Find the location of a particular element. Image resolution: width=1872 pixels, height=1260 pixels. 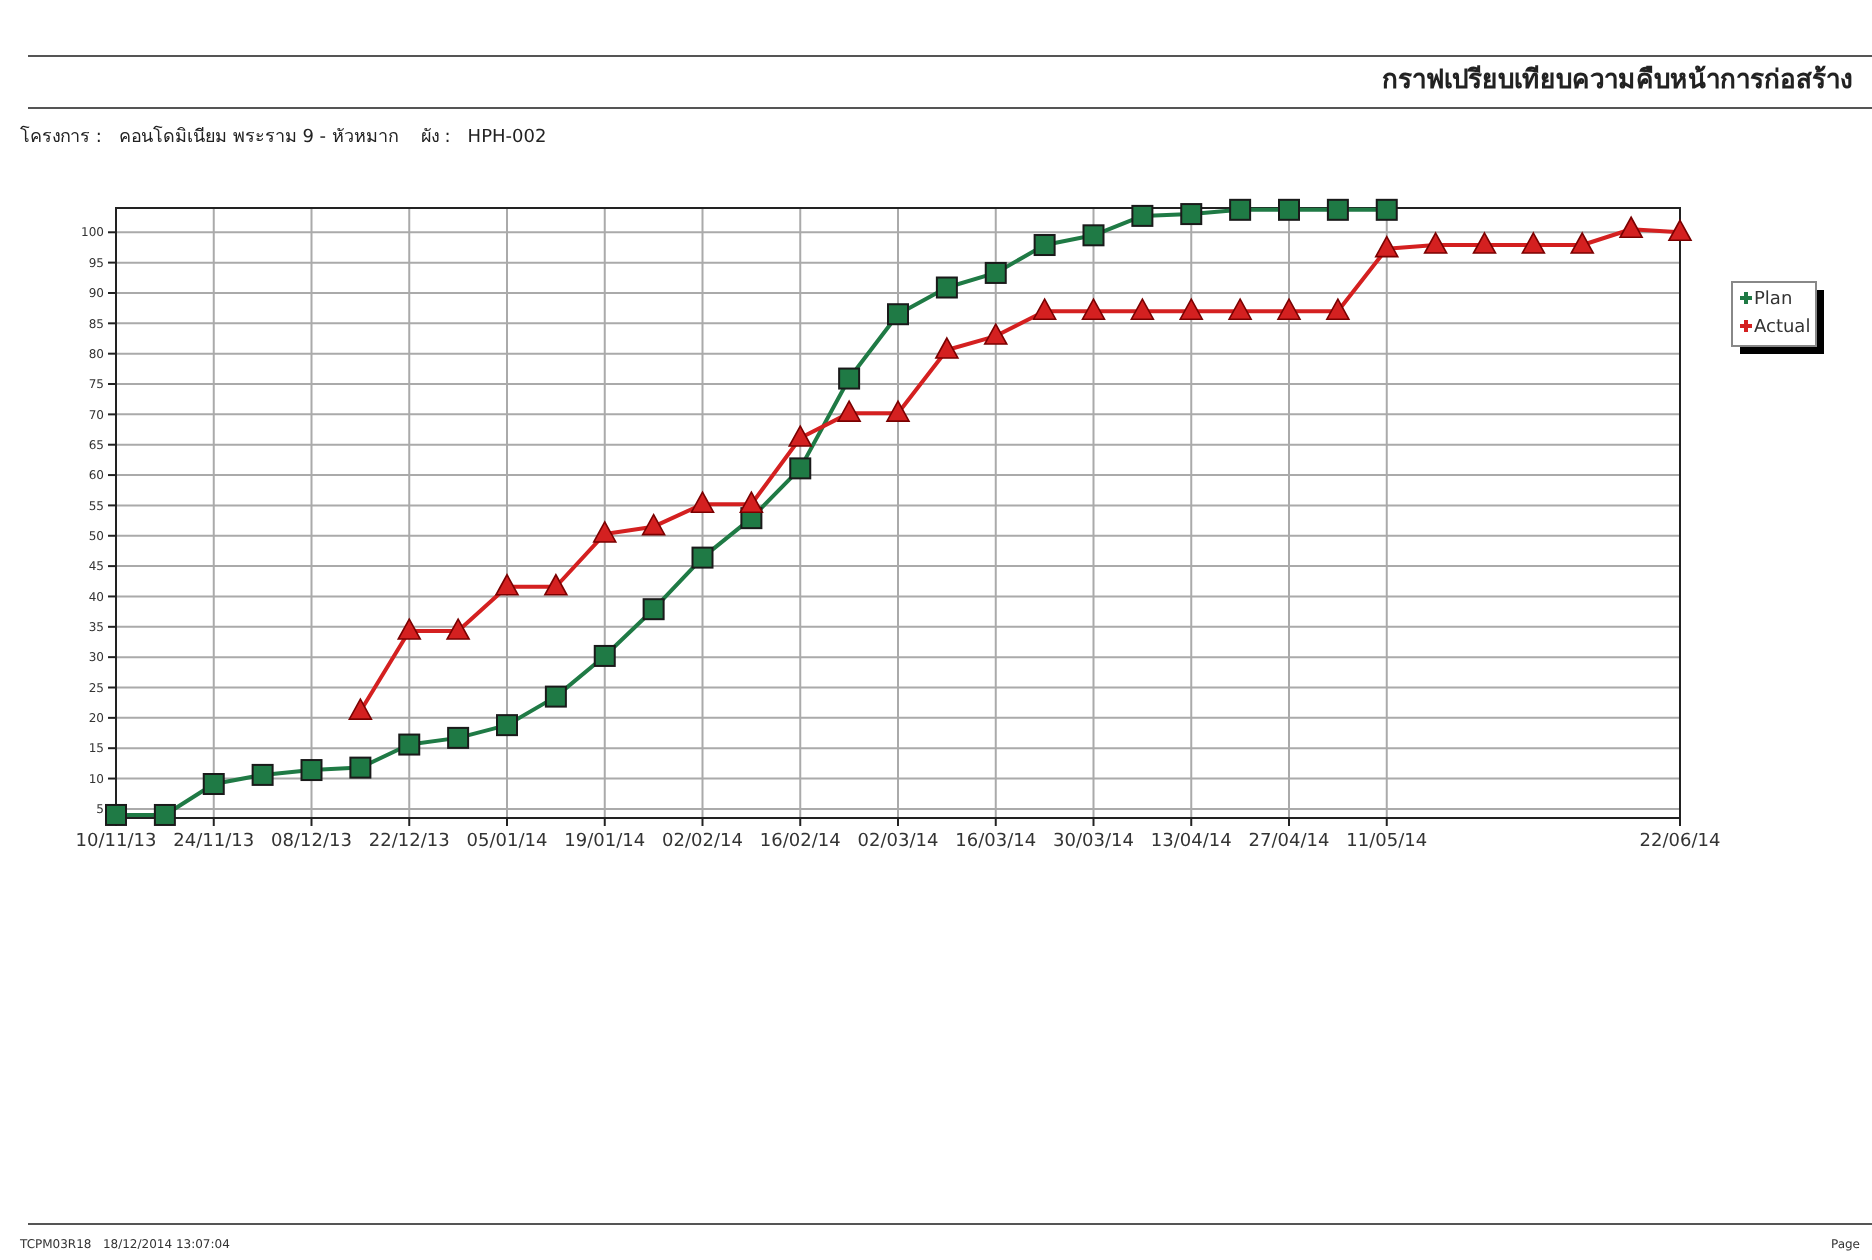

x-tick-label: 19/01/14 is located at coordinates (605, 842).